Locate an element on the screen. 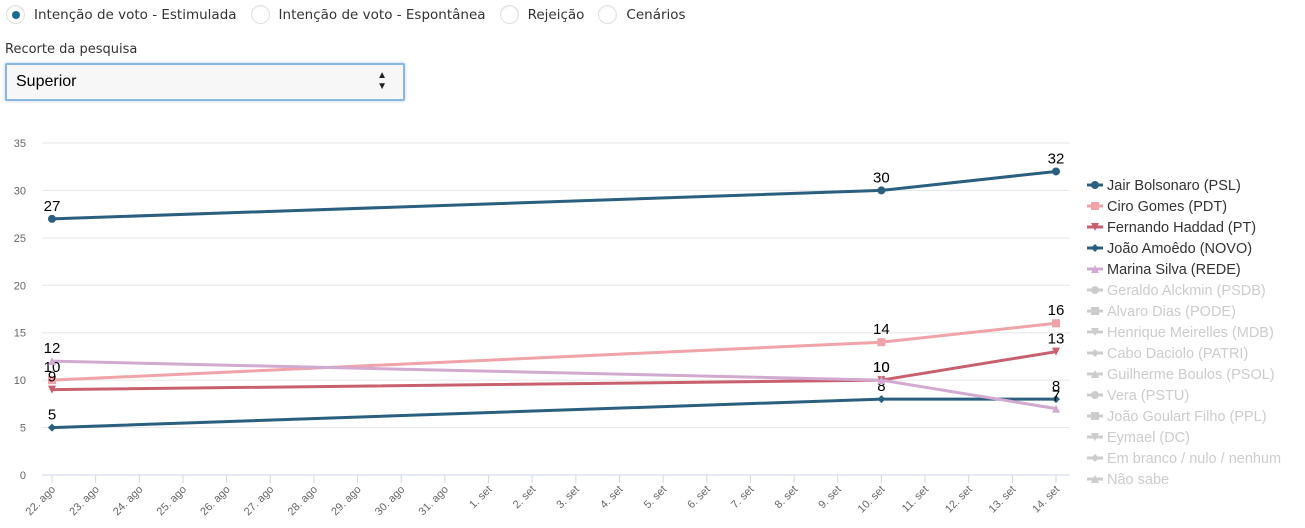  legend-item: Fernando Haddad (PT) is located at coordinates (1181, 228).